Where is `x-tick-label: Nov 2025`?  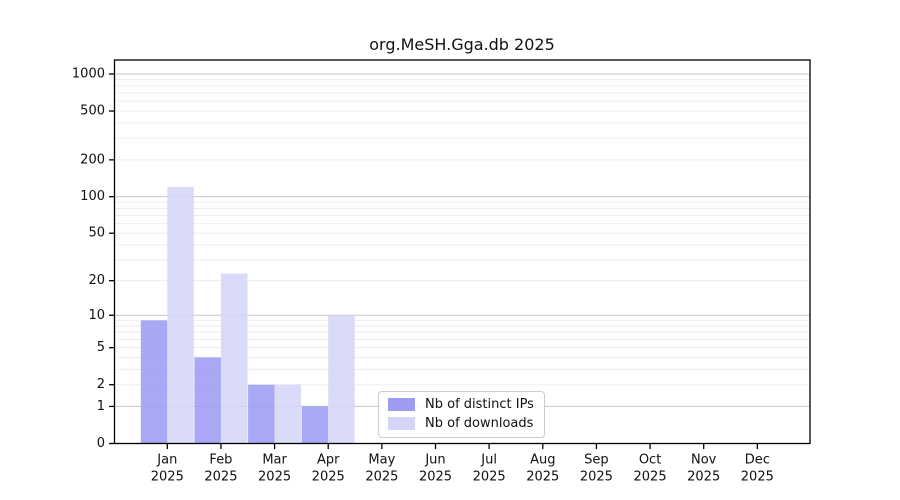 x-tick-label: Nov 2025 is located at coordinates (703, 469).